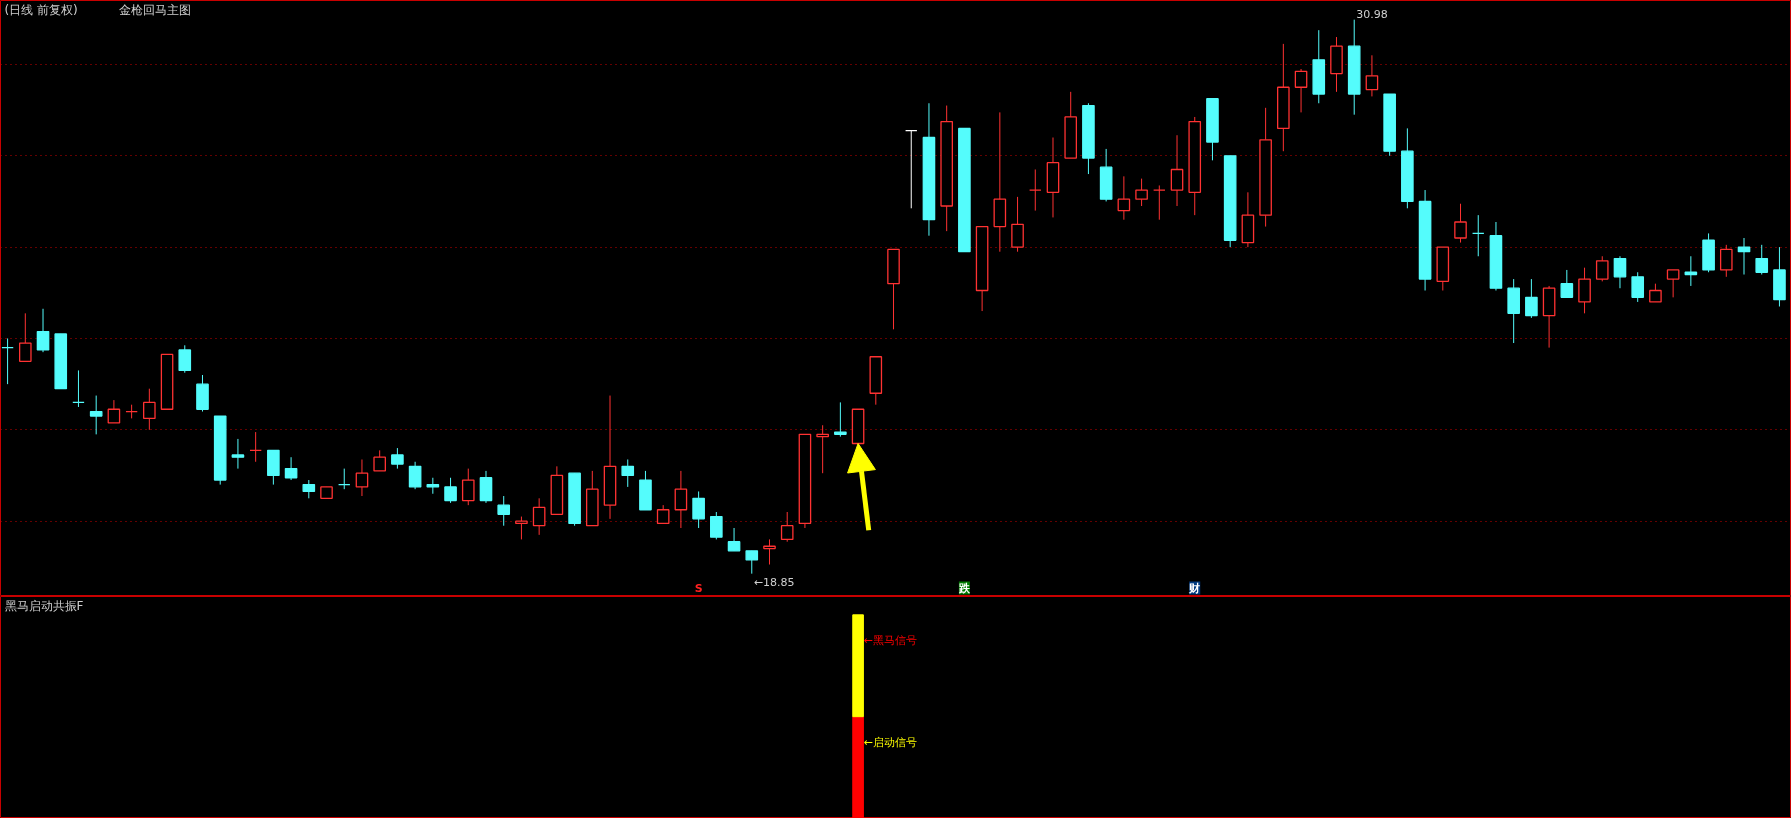  I want to click on annotation: 30.98, so click(1372, 14).